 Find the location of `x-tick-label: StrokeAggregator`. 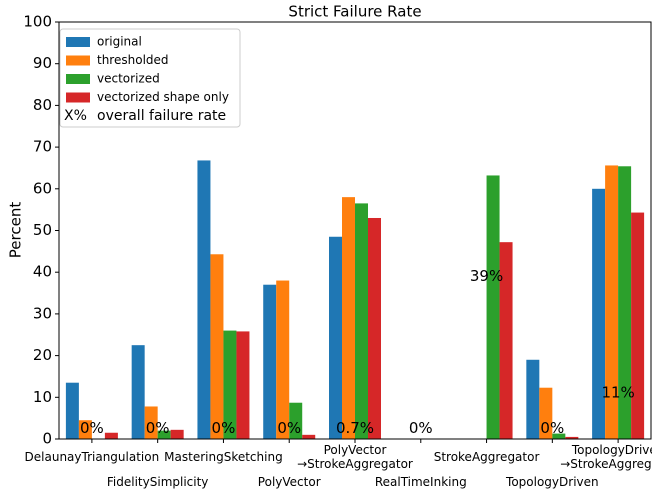

x-tick-label: StrokeAggregator is located at coordinates (486, 457).